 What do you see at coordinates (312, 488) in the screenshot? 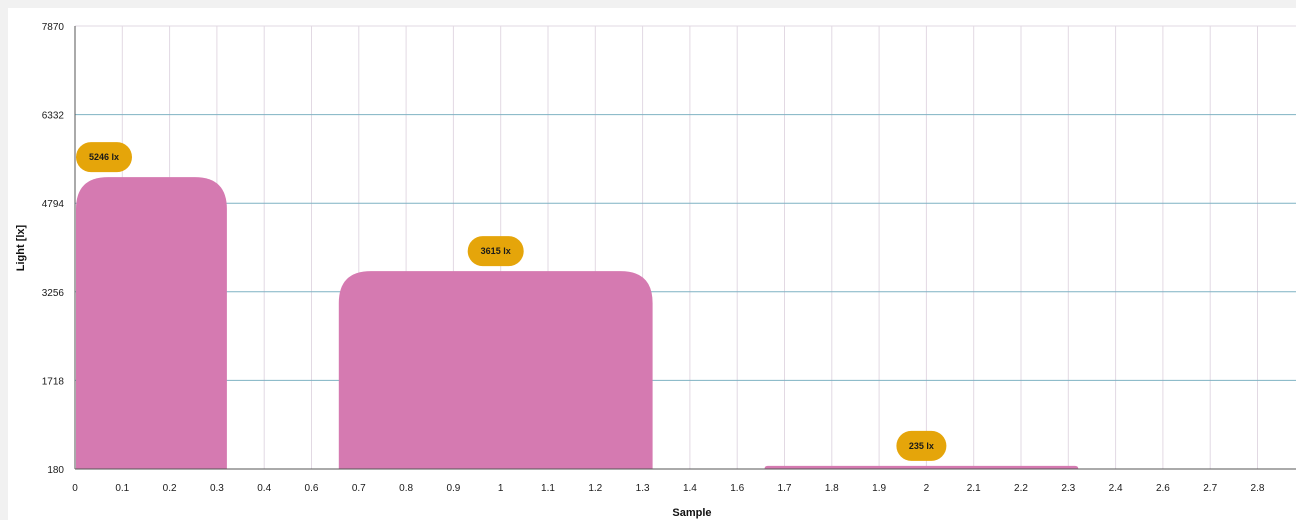
I see `x-tick-label: 0.6` at bounding box center [312, 488].